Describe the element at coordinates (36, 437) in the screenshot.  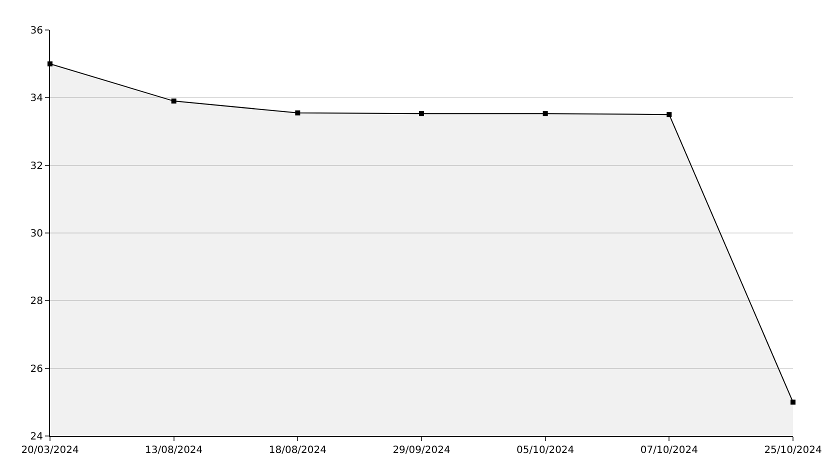
I see `y-tick-label: 24` at that location.